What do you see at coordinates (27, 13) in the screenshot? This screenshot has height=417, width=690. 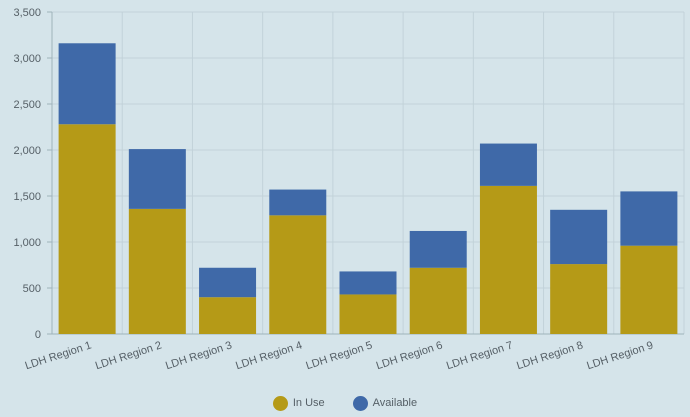 I see `y-tick-label: 3,500` at bounding box center [27, 13].